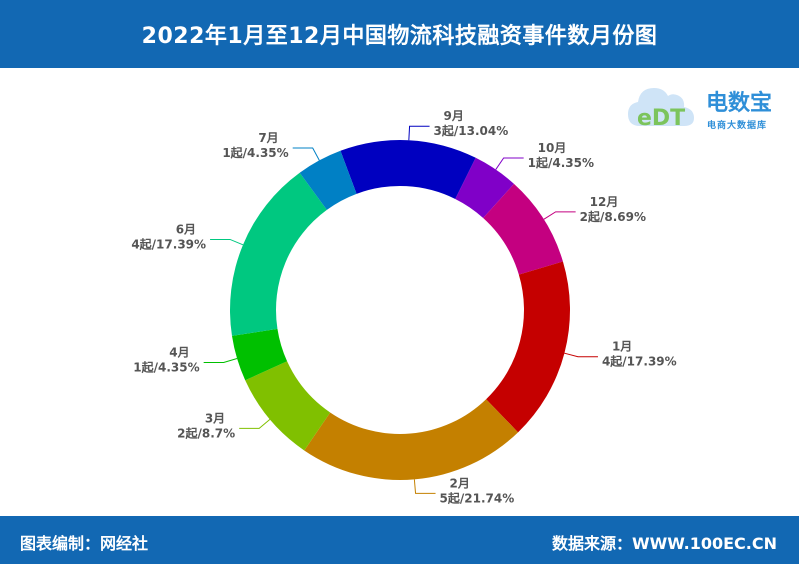 The height and width of the screenshot is (564, 799). What do you see at coordinates (186, 229) in the screenshot?
I see `slice-month-label: 6月` at bounding box center [186, 229].